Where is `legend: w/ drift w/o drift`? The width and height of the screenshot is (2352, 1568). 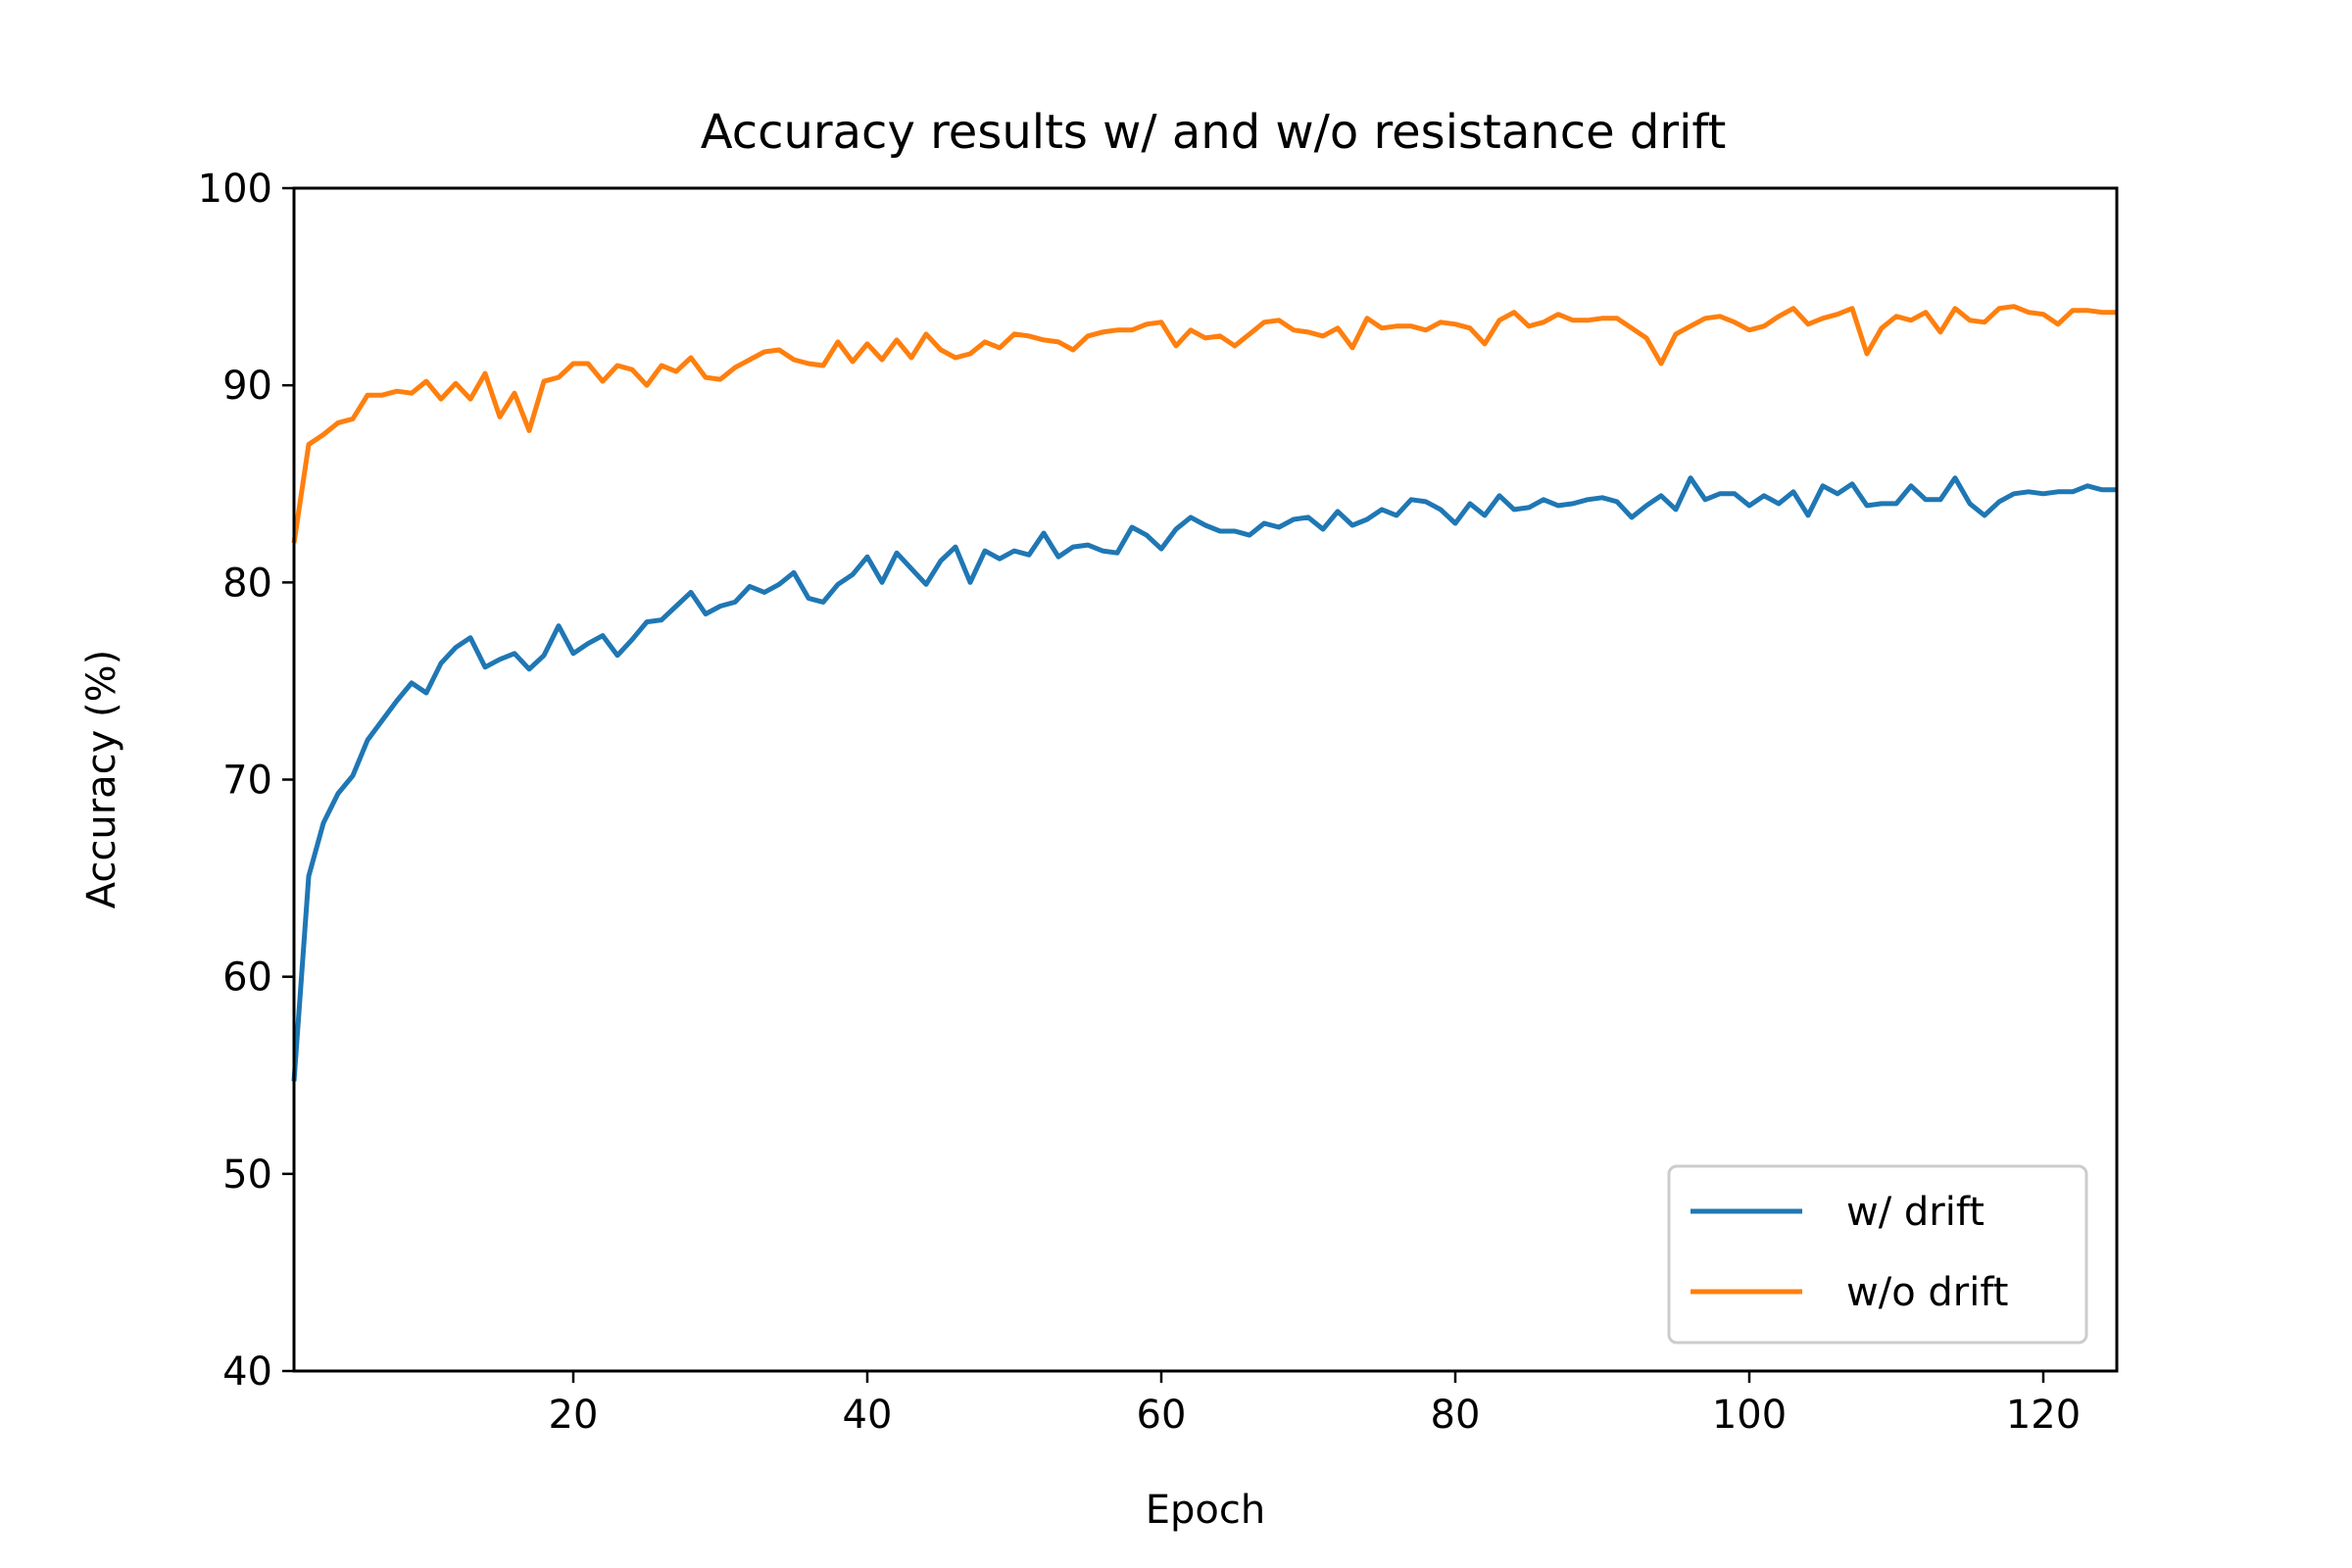 legend: w/ drift w/o drift is located at coordinates (1877, 1254).